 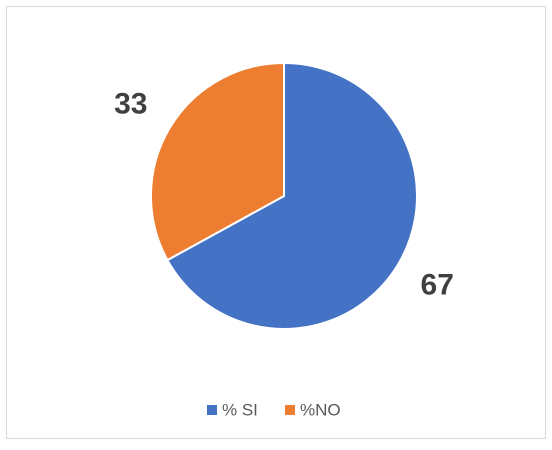 What do you see at coordinates (240, 409) in the screenshot?
I see `legend-label: % SI` at bounding box center [240, 409].